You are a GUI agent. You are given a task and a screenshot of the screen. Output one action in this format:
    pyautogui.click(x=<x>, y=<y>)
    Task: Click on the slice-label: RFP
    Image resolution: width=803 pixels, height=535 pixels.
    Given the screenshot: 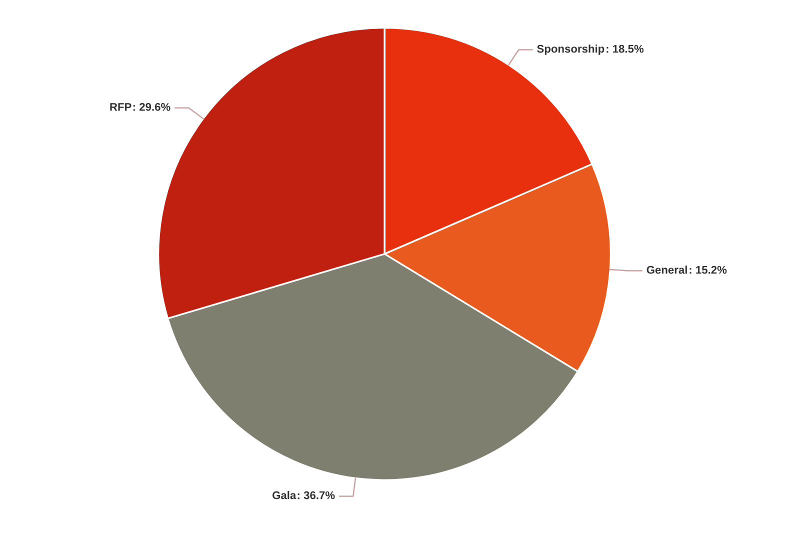 What is the action you would take?
    pyautogui.click(x=121, y=107)
    